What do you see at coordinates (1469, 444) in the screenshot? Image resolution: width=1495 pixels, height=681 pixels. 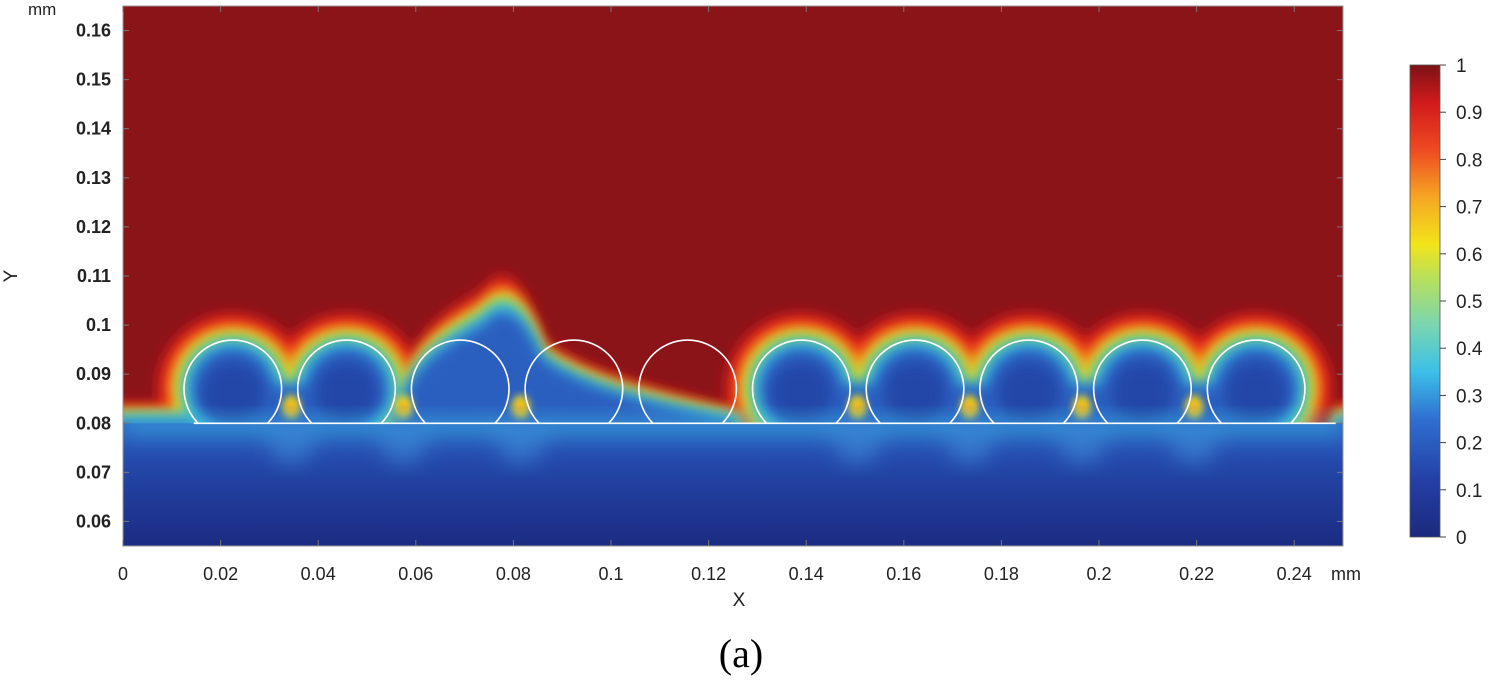 I see `colorbar-tick-label-2: 0.2` at bounding box center [1469, 444].